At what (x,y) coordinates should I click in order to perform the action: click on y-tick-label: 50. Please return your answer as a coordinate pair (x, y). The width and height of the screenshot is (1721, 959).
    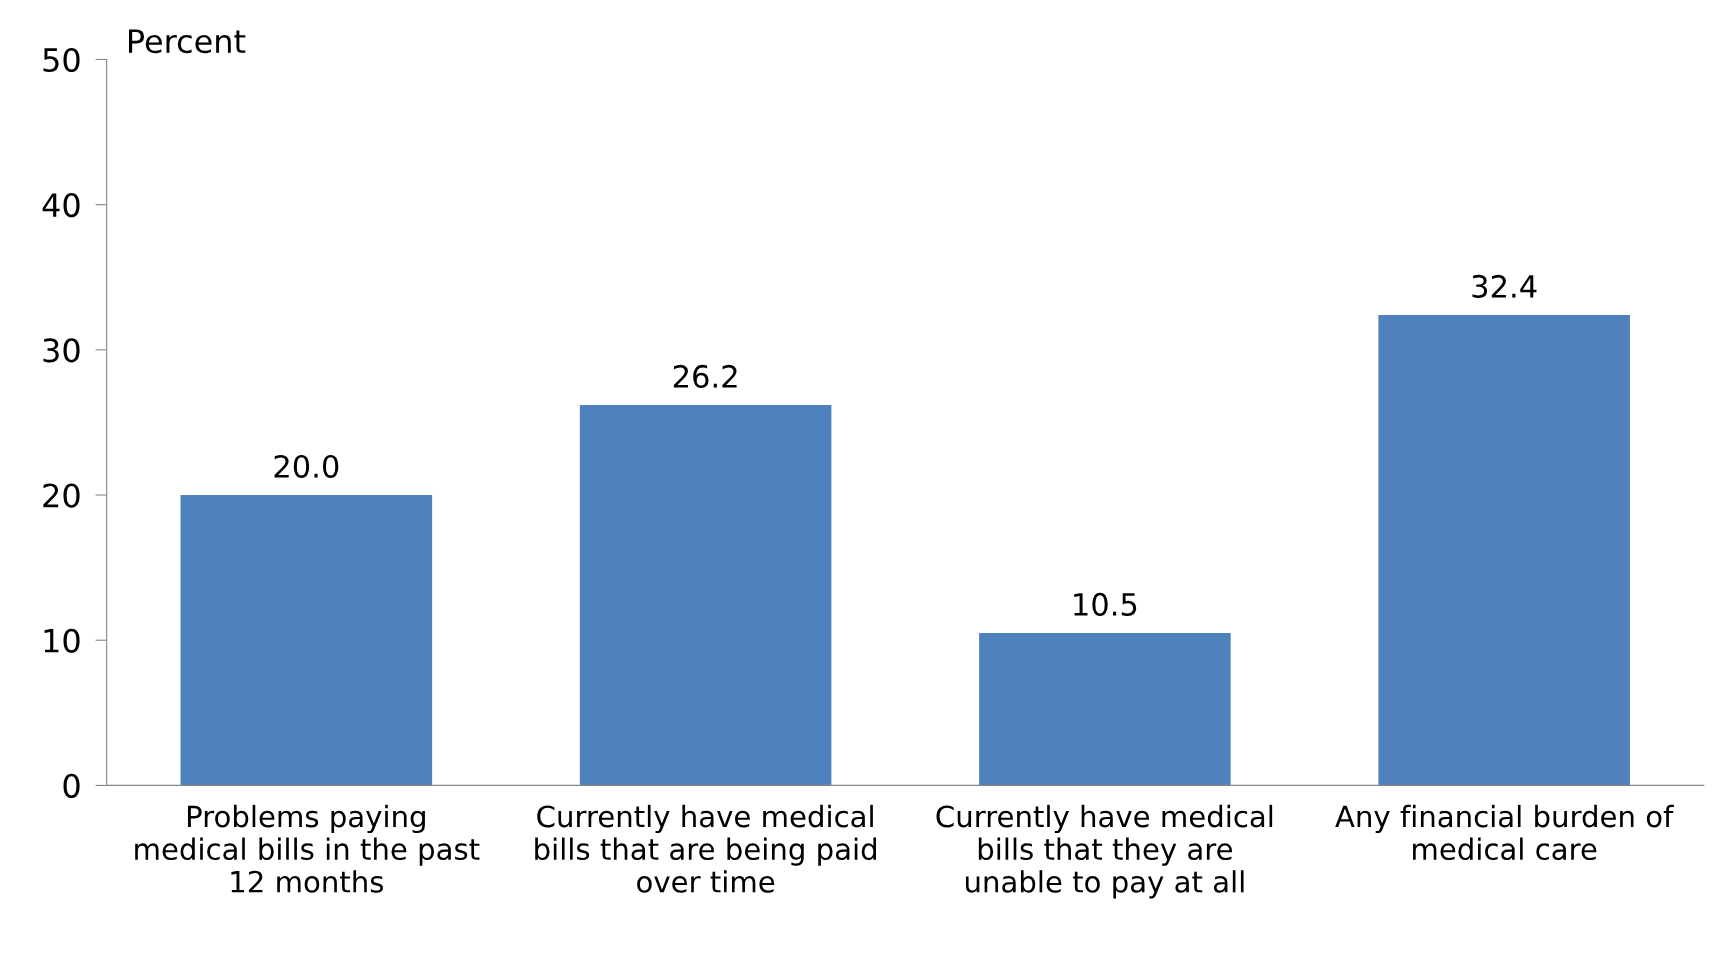
    Looking at the image, I should click on (61, 60).